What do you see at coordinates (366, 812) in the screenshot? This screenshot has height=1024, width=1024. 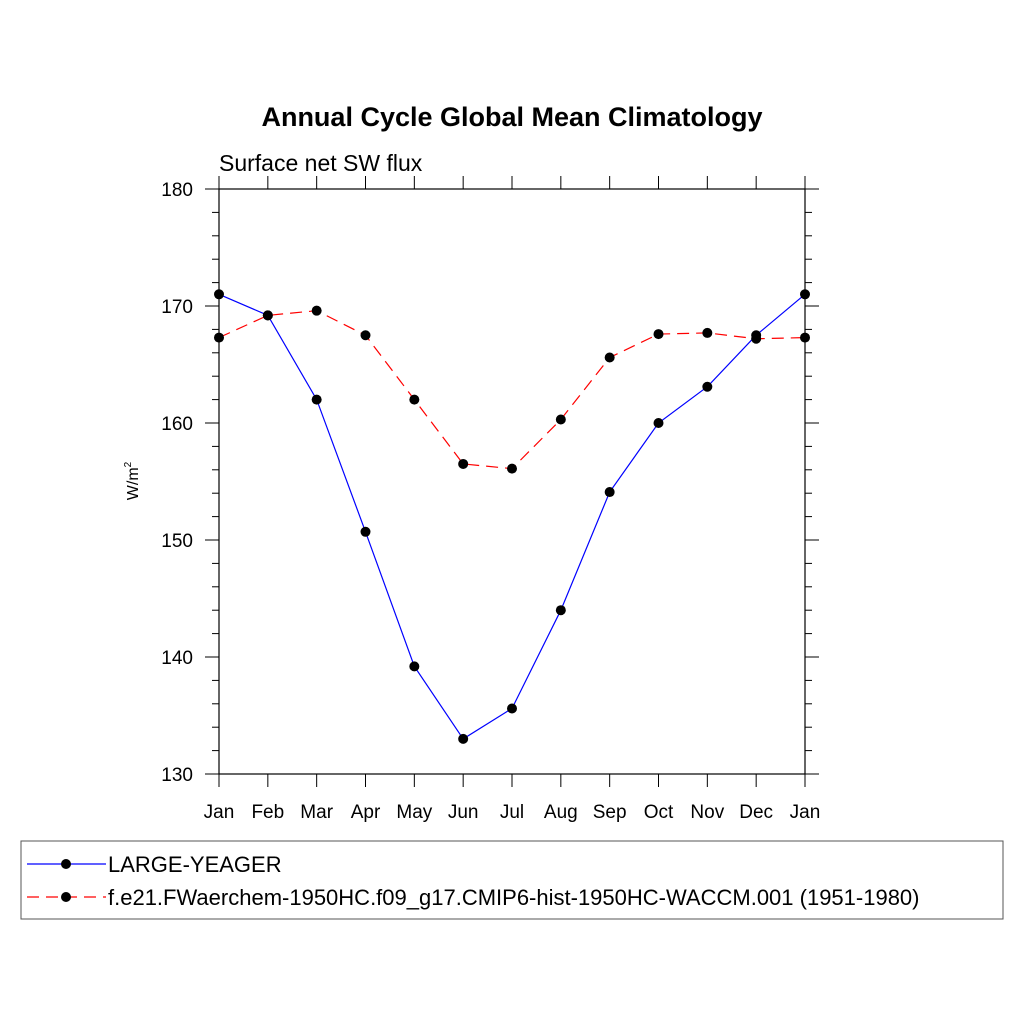 I see `x-tick-label: Apr` at bounding box center [366, 812].